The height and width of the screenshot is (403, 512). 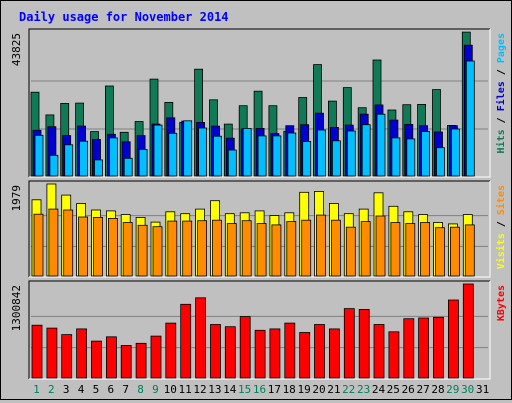 What do you see at coordinates (259, 389) in the screenshot?
I see `x-tick-label: 16` at bounding box center [259, 389].